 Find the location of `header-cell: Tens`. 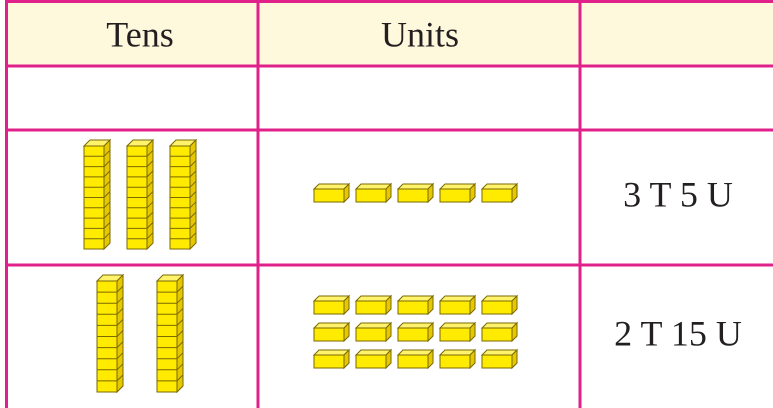

header-cell: Tens is located at coordinates (139, 34).